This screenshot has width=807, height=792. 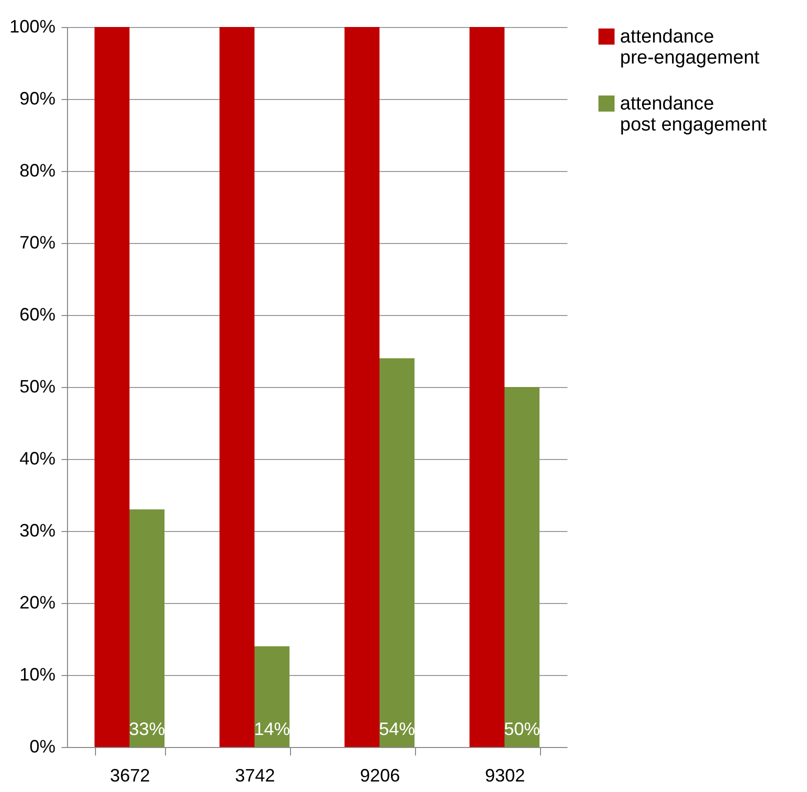 What do you see at coordinates (272, 729) in the screenshot?
I see `data-label: 14%` at bounding box center [272, 729].